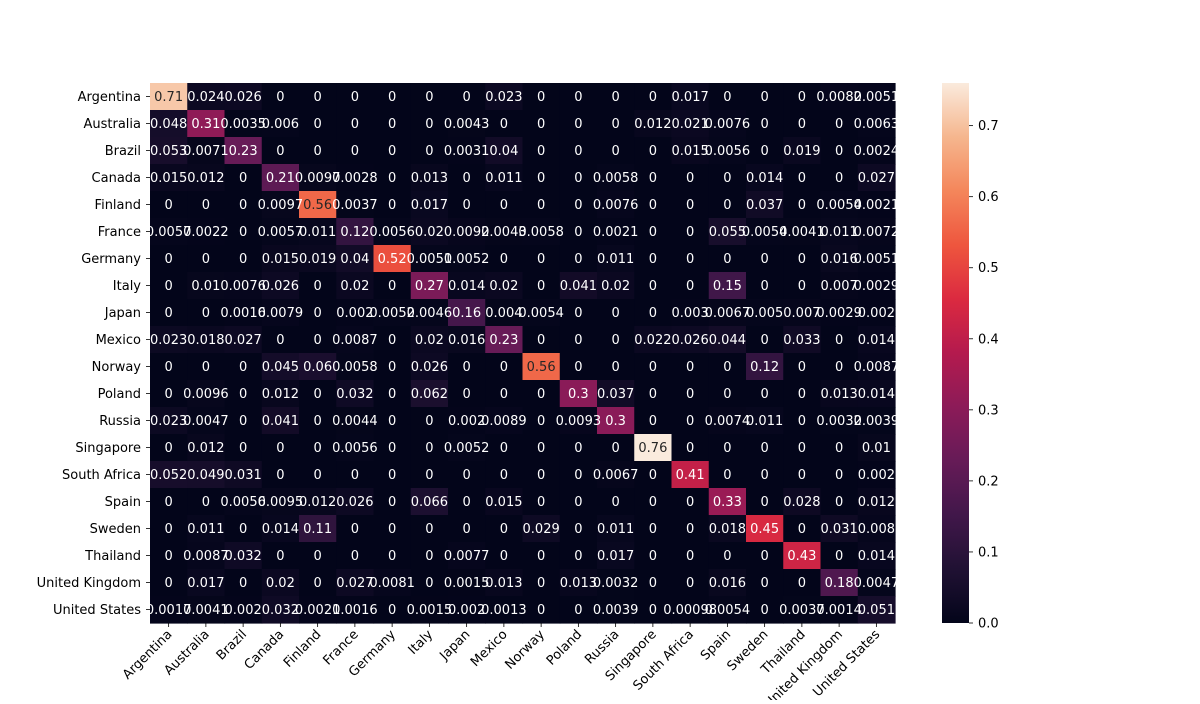 The width and height of the screenshot is (1200, 704). Describe the element at coordinates (525, 650) in the screenshot. I see `x-tick-label: Norway` at that location.